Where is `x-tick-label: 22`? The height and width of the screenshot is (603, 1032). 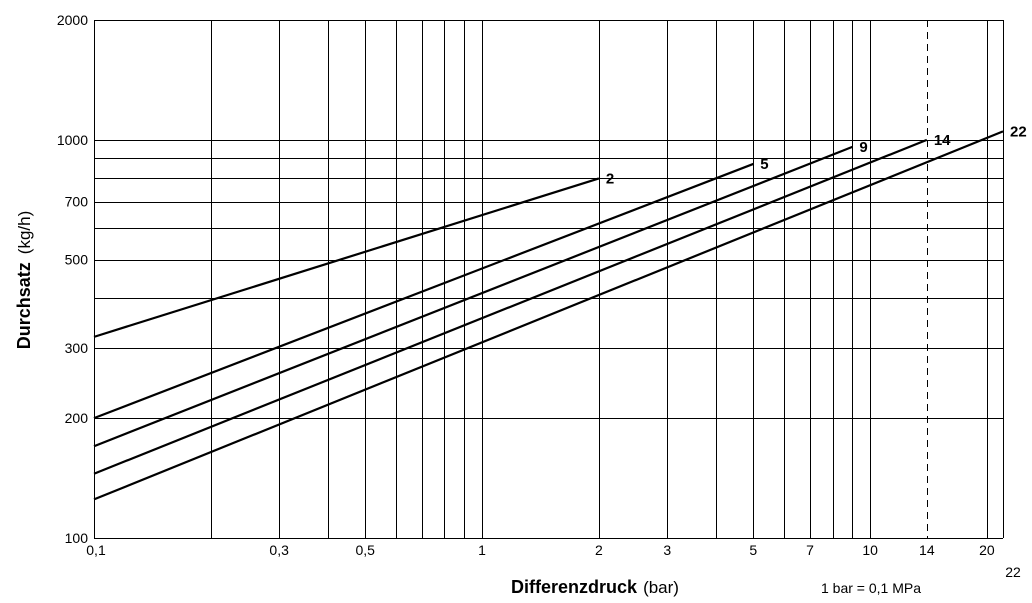 x-tick-label: 22 is located at coordinates (1013, 572).